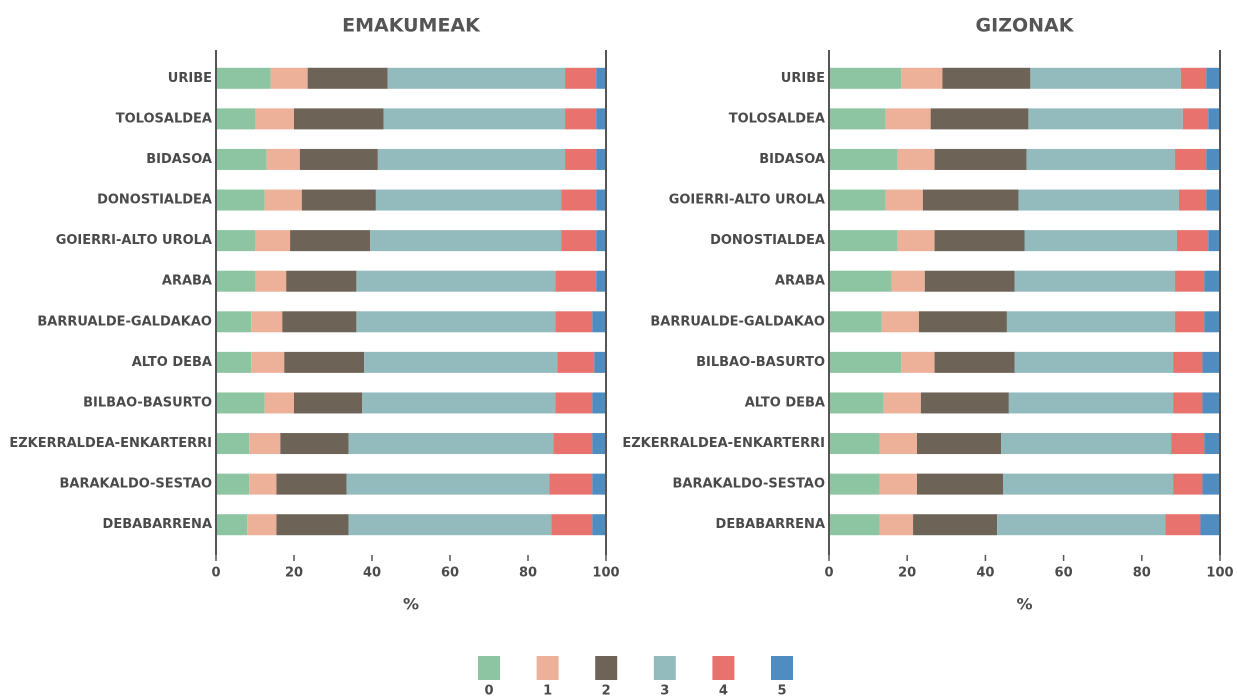 The image size is (1237, 698). I want to click on legend-label: 2, so click(606, 691).